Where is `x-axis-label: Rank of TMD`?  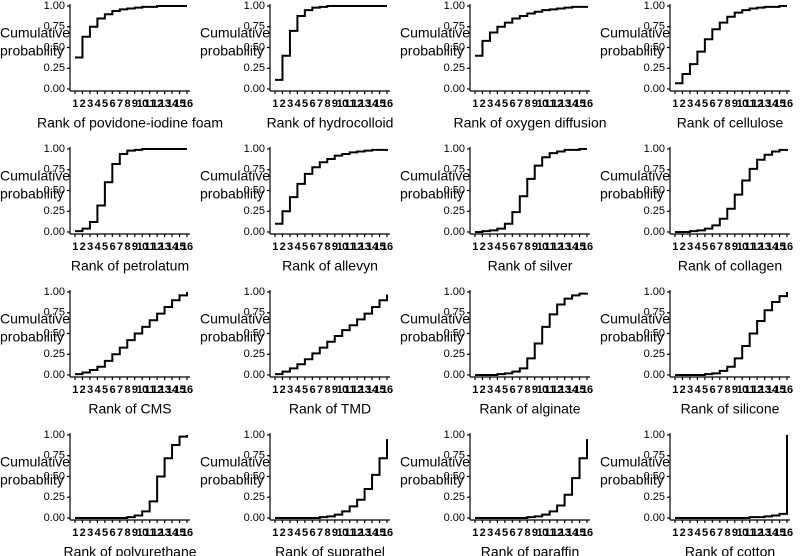
x-axis-label: Rank of TMD is located at coordinates (330, 409).